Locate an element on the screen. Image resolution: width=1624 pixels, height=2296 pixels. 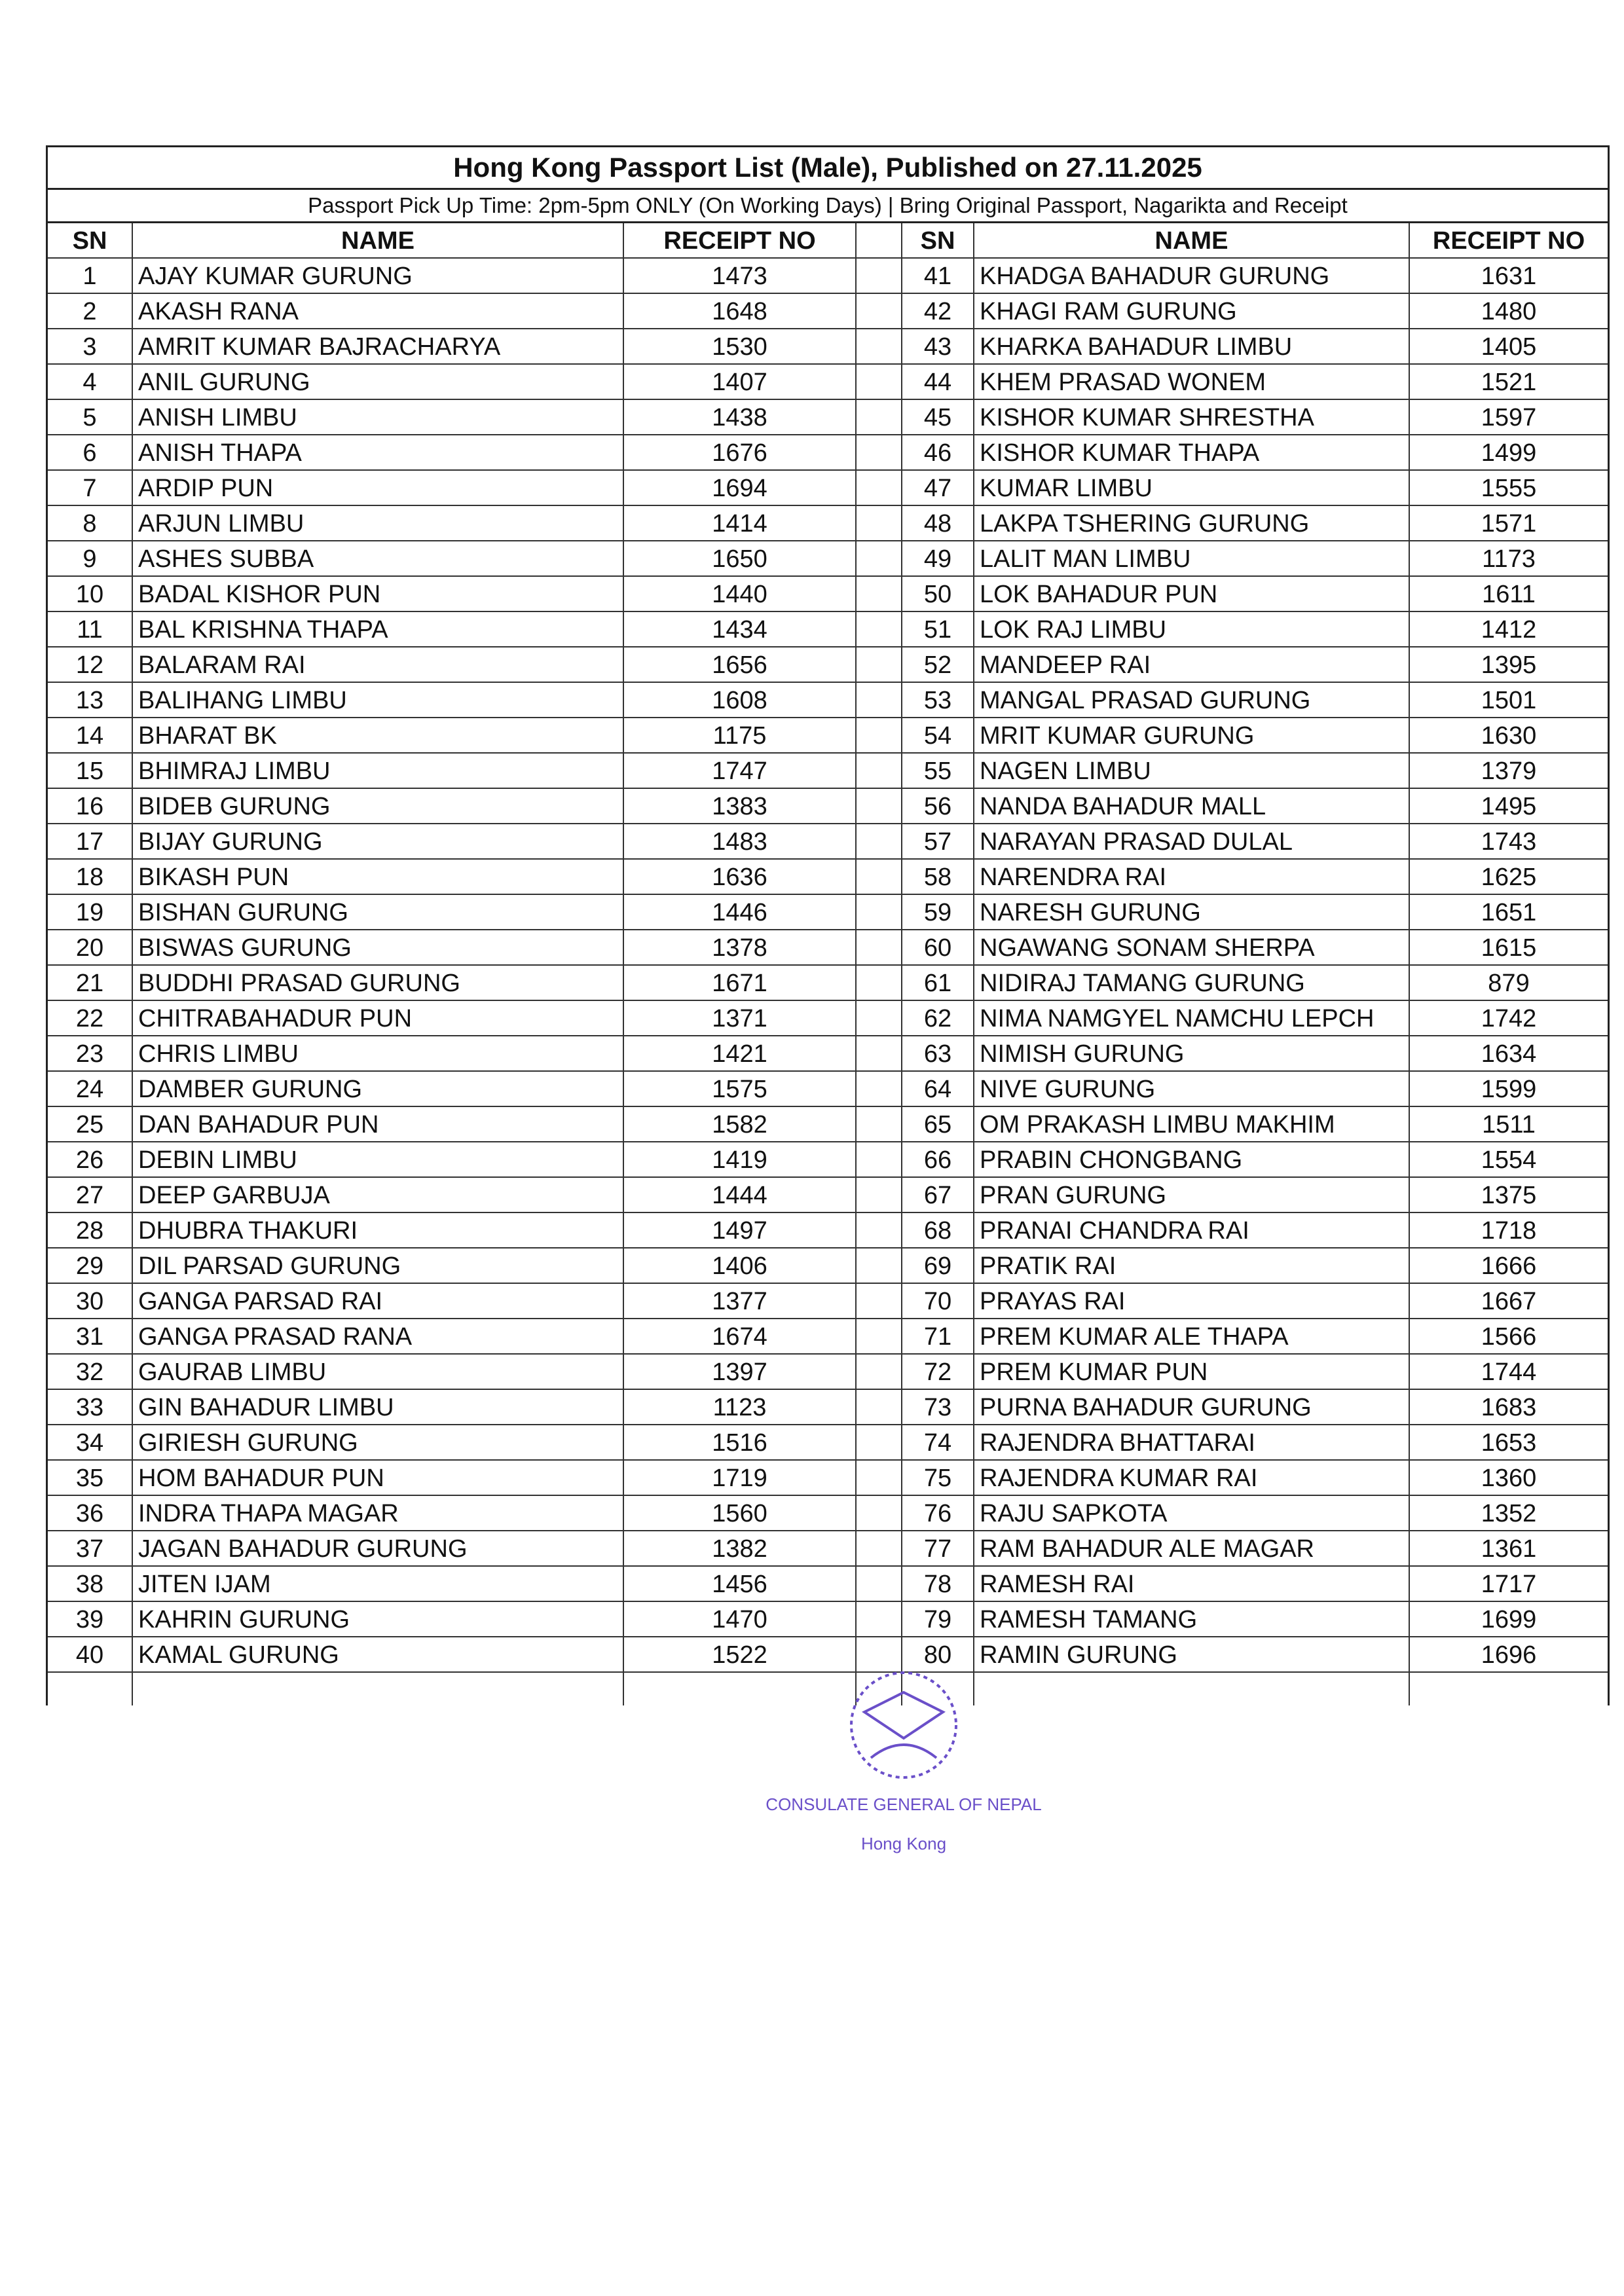
sn-cell: 29 is located at coordinates (90, 1265).